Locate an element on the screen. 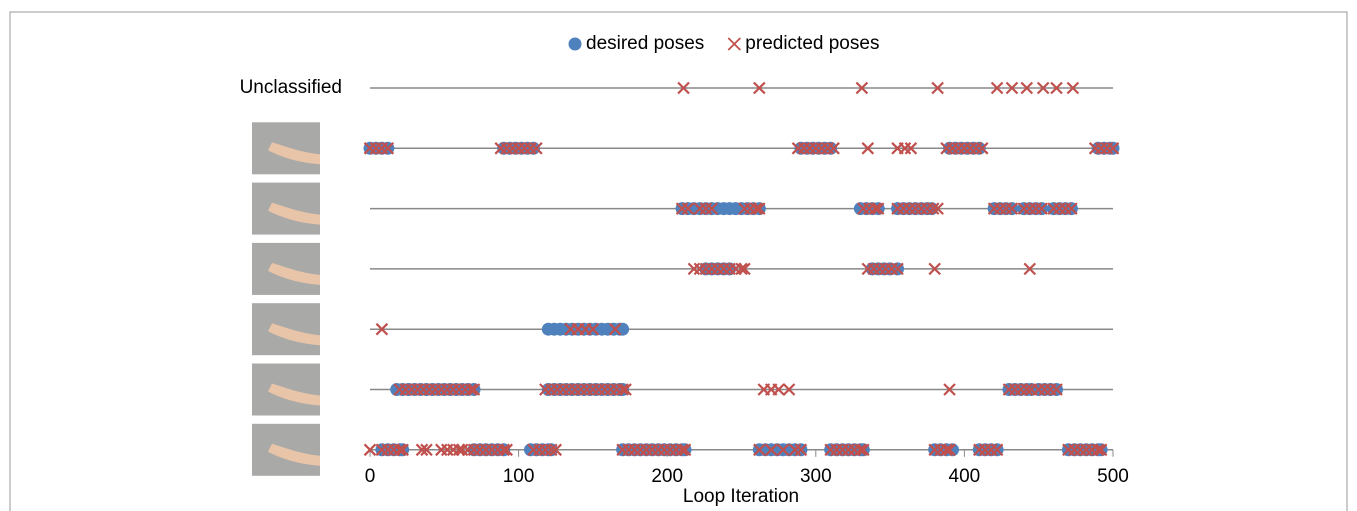  x-tick-label: 300 is located at coordinates (816, 476).